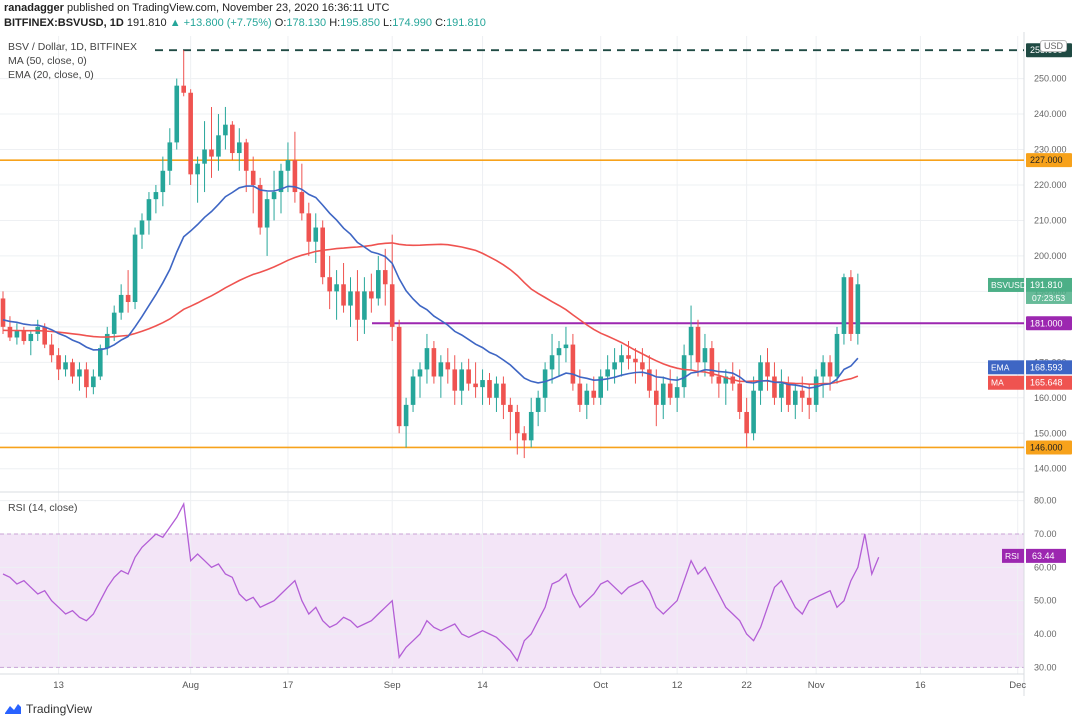  What do you see at coordinates (1046, 160) in the screenshot?
I see `level-badge-227.000: 227.000` at bounding box center [1046, 160].